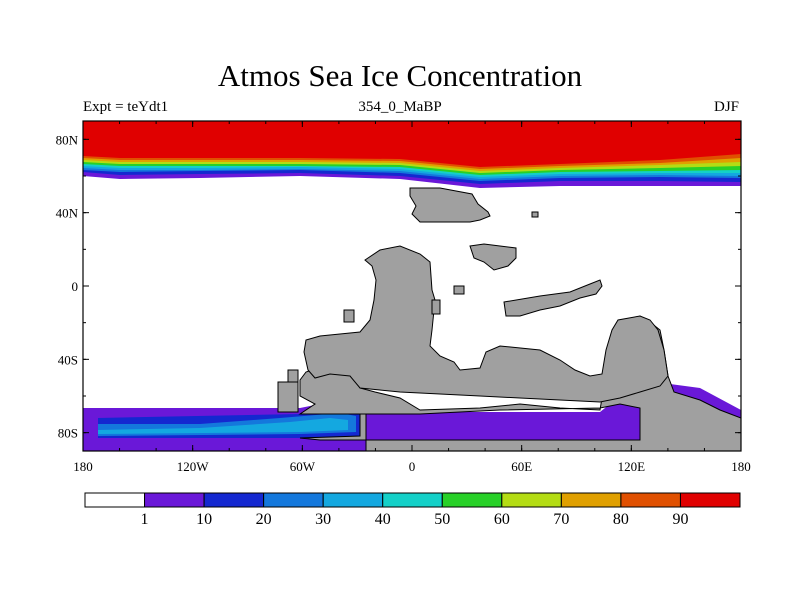 The width and height of the screenshot is (800, 600). What do you see at coordinates (726, 107) in the screenshot?
I see `season-label: DJF` at bounding box center [726, 107].